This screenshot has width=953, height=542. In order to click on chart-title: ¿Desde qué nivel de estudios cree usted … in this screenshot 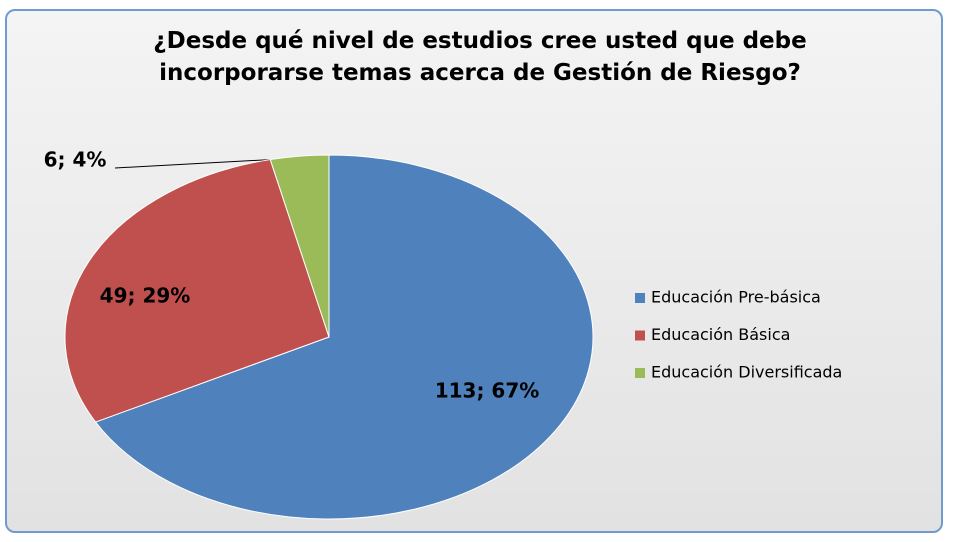, I will do `click(480, 57)`.